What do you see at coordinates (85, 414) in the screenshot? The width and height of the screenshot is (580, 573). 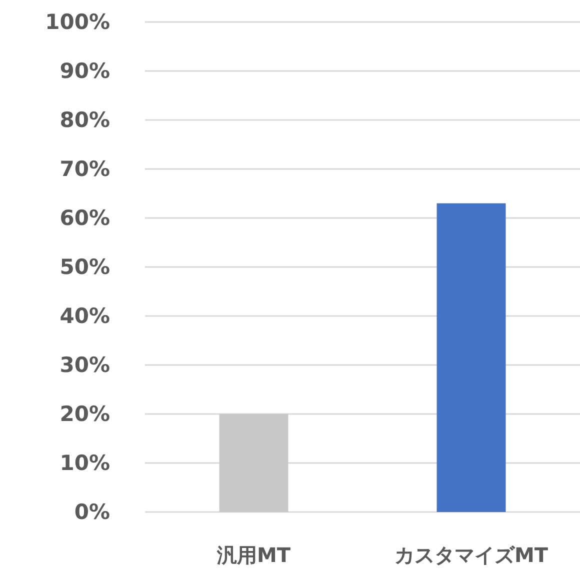 I see `y-tick-label: 20%` at bounding box center [85, 414].